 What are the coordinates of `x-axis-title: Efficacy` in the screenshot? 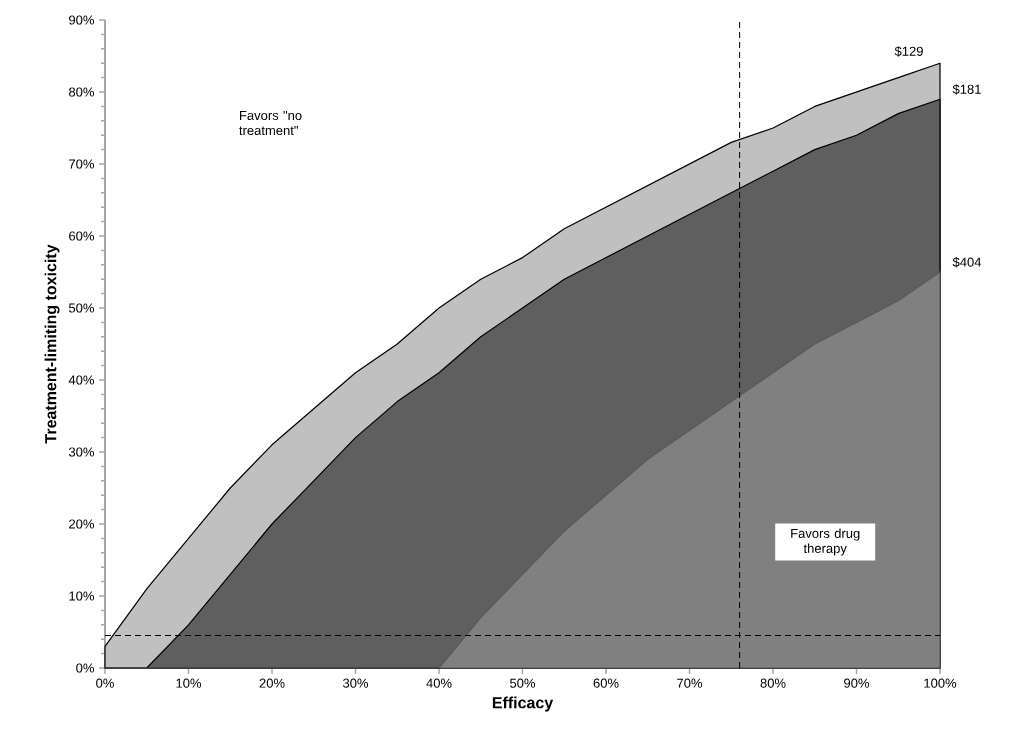 It's located at (523, 704).